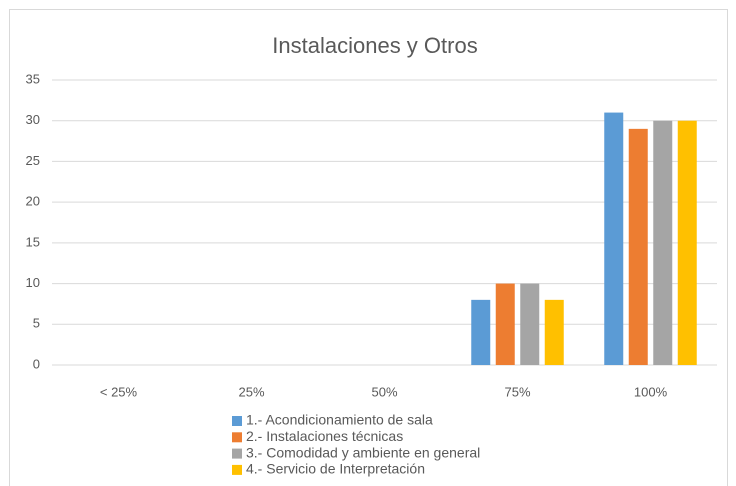 This screenshot has height=486, width=736. Describe the element at coordinates (33, 78) in the screenshot. I see `y-tick-label: 35` at that location.